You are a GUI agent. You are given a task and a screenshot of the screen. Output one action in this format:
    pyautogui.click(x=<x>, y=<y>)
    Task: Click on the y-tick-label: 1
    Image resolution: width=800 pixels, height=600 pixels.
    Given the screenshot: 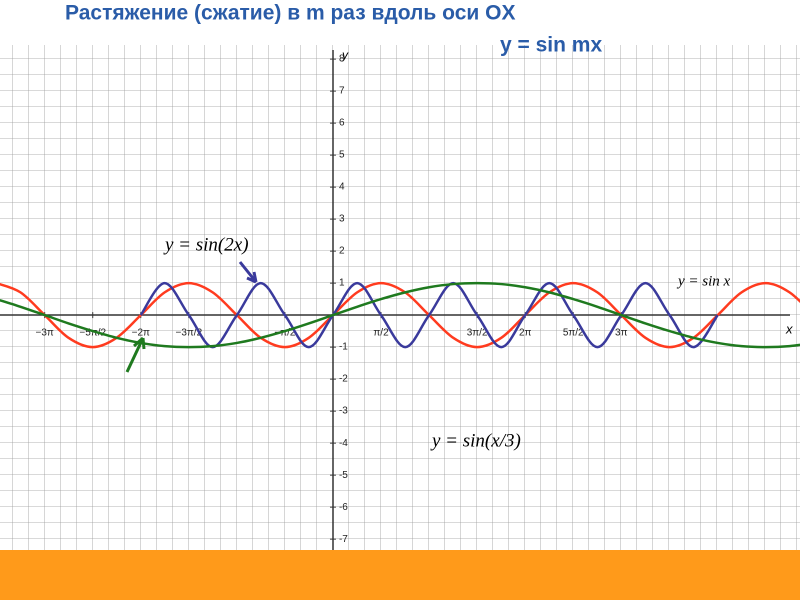 What is the action you would take?
    pyautogui.click(x=342, y=283)
    